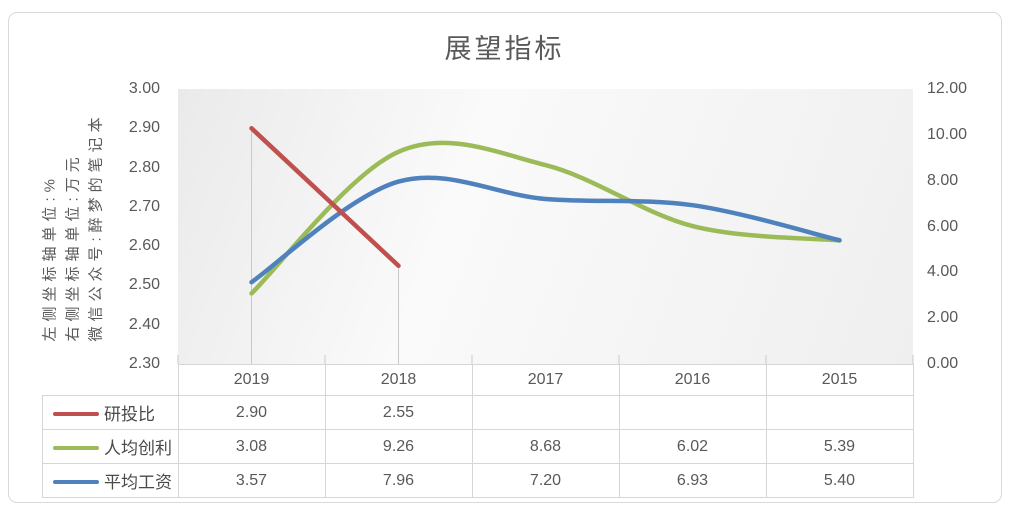  What do you see at coordinates (398, 380) in the screenshot?
I see `x-axis-category-label: 2018` at bounding box center [398, 380].